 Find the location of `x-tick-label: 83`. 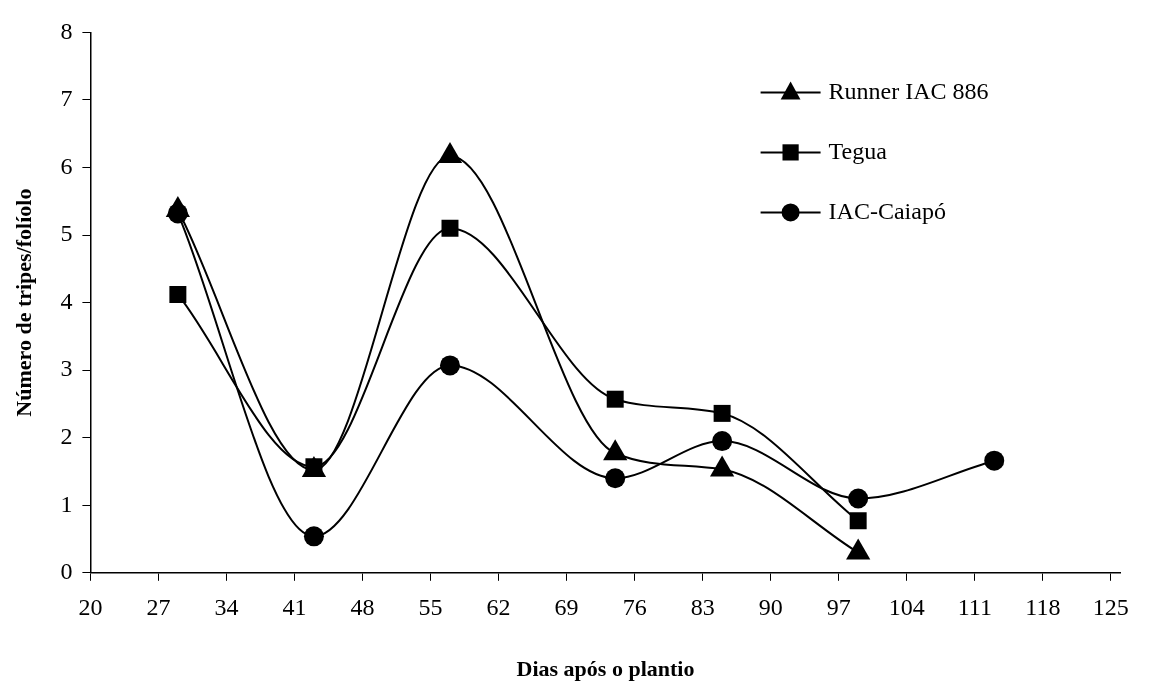

x-tick-label: 83 is located at coordinates (702, 607).